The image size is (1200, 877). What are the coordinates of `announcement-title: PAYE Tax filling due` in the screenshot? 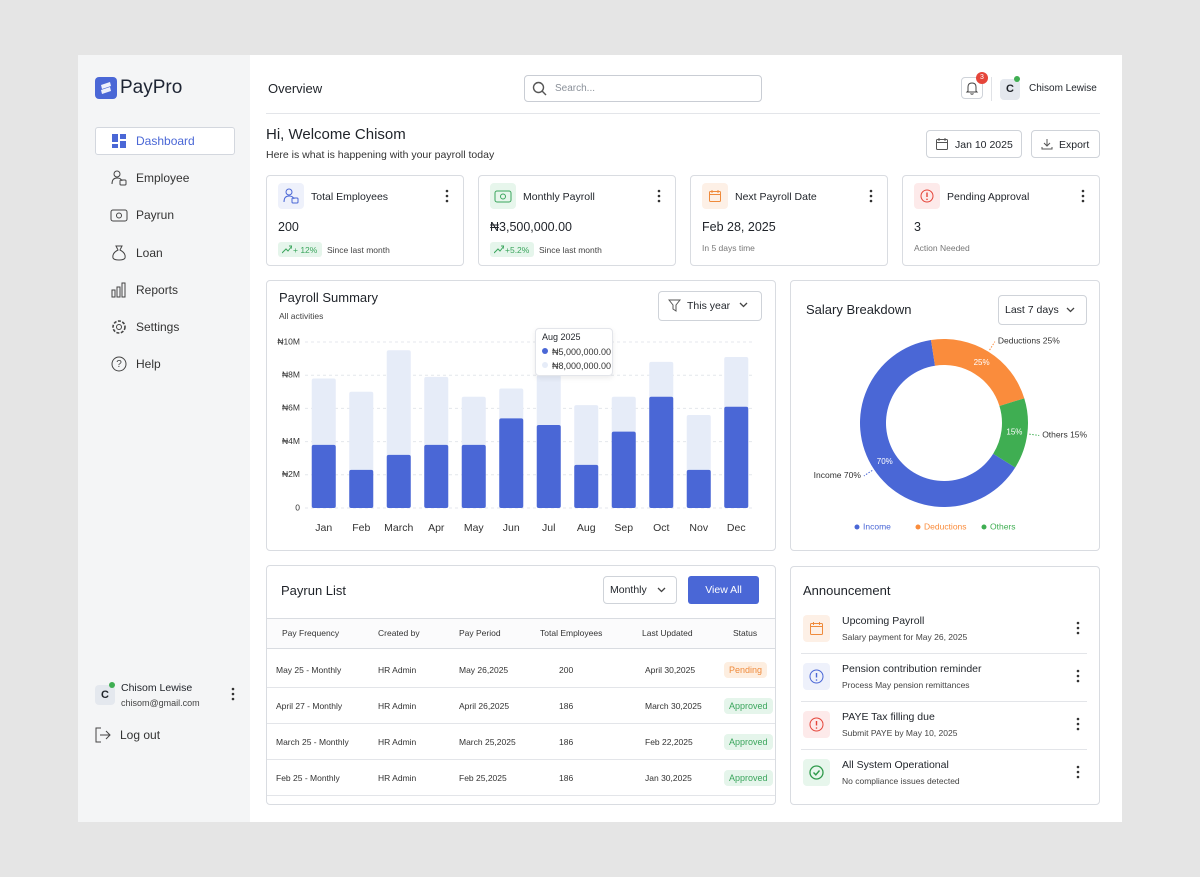 It's located at (888, 717).